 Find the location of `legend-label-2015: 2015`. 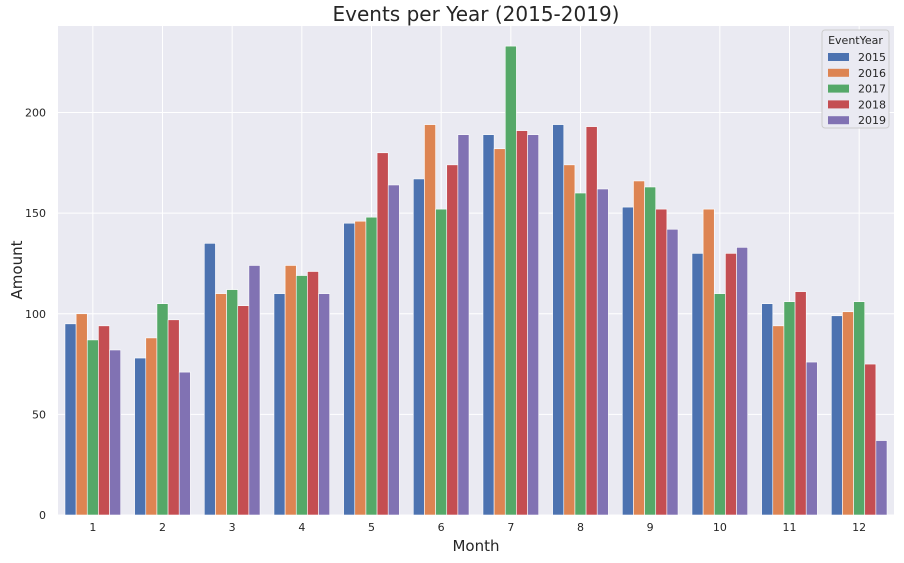

legend-label-2015: 2015 is located at coordinates (872, 57).